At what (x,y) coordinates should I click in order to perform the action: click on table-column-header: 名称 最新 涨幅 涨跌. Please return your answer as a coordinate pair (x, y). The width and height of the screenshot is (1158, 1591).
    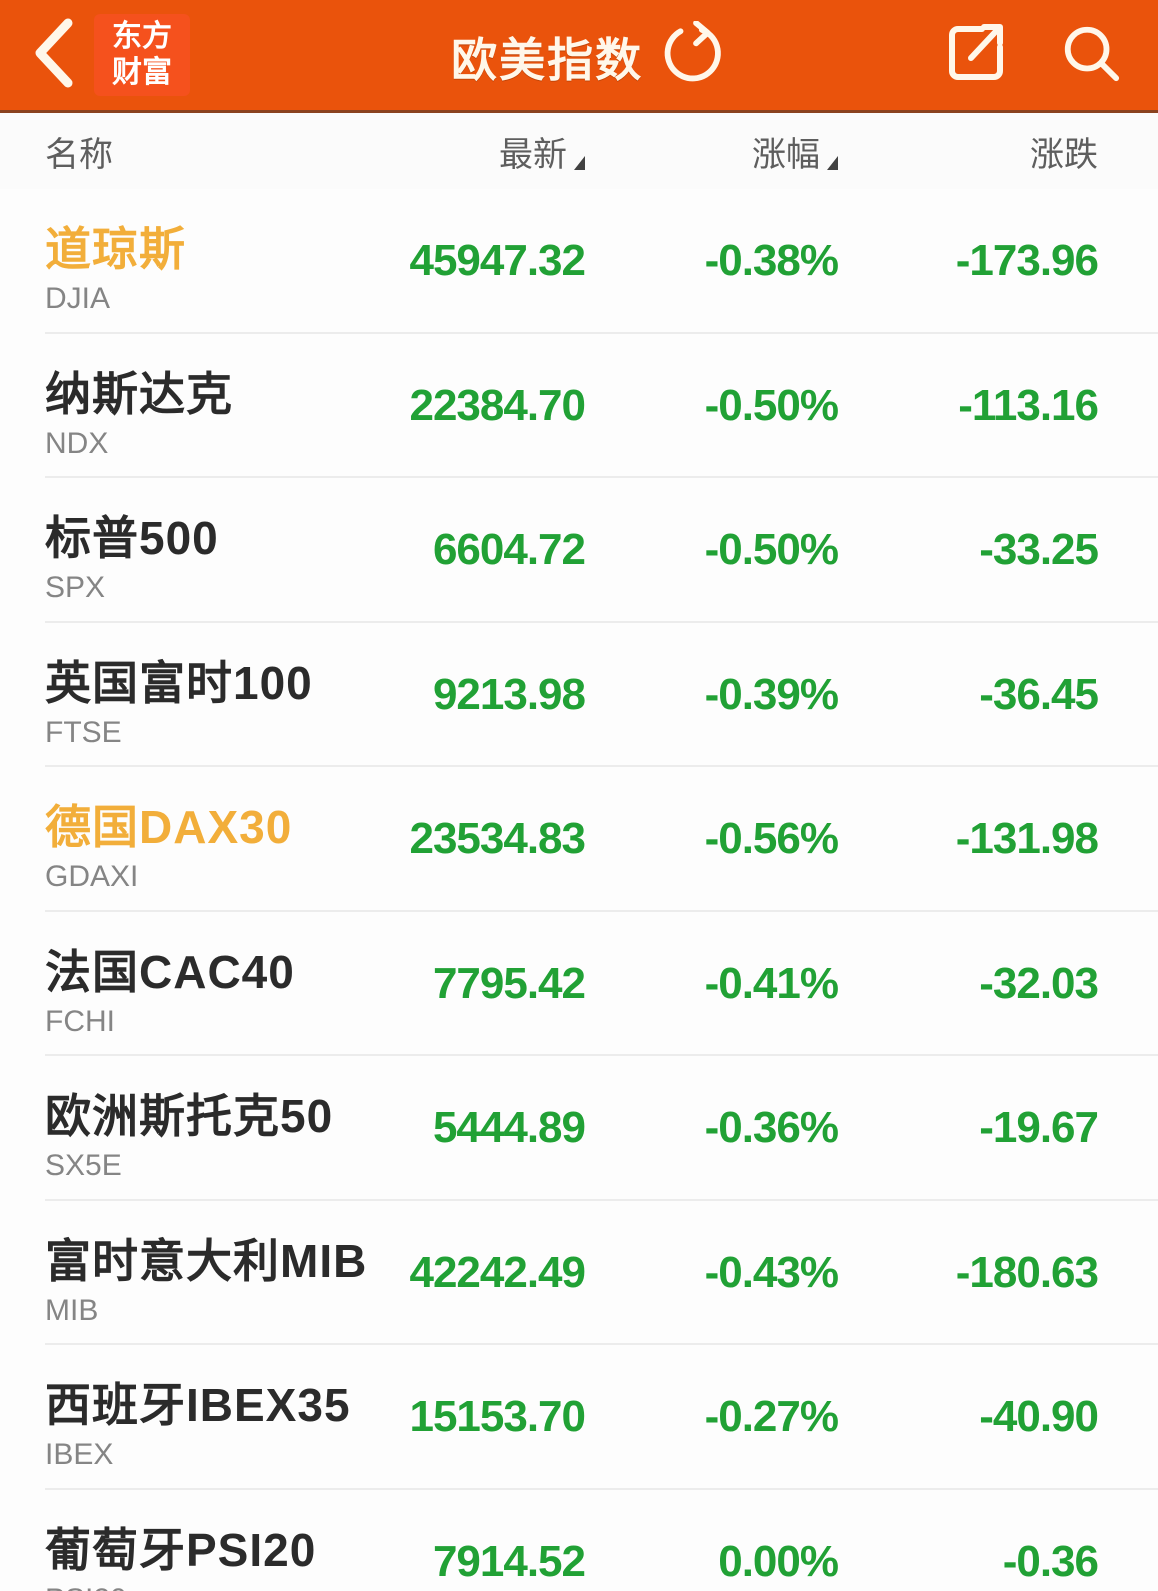
    Looking at the image, I should click on (579, 151).